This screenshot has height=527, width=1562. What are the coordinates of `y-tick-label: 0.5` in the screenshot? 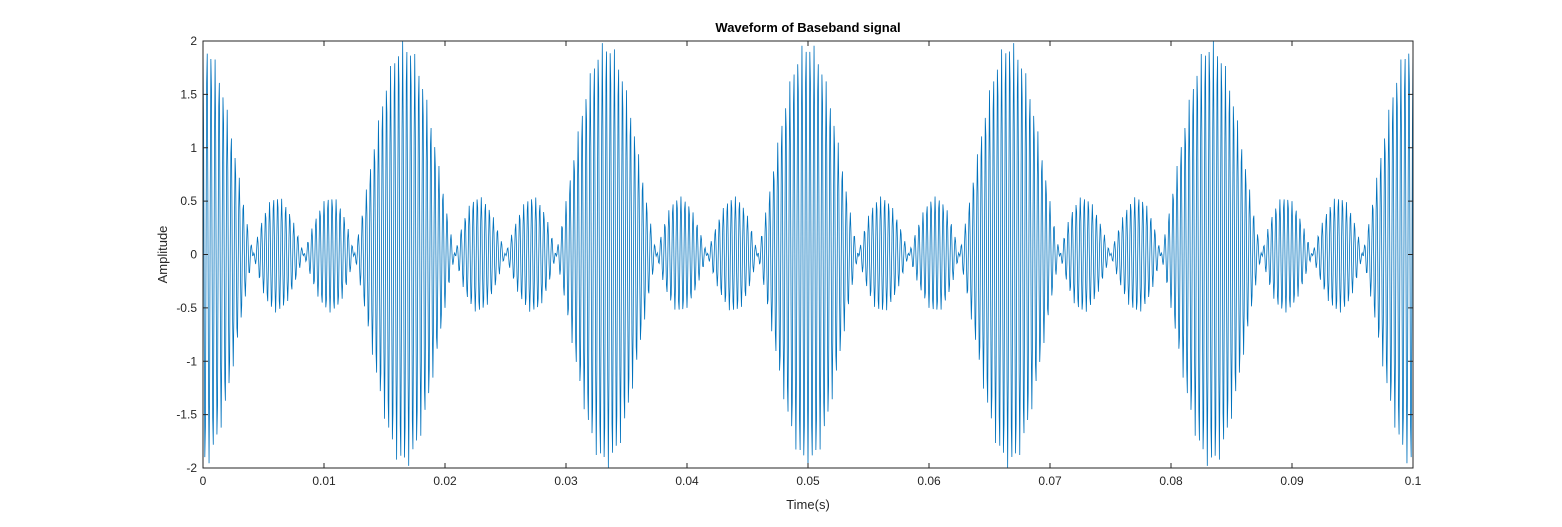 It's located at (188, 201).